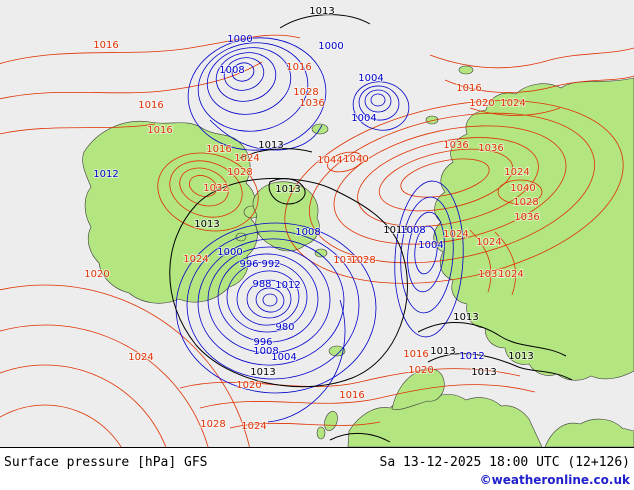  What do you see at coordinates (329, 160) in the screenshot?
I see `pressure-label: 1044` at bounding box center [329, 160].